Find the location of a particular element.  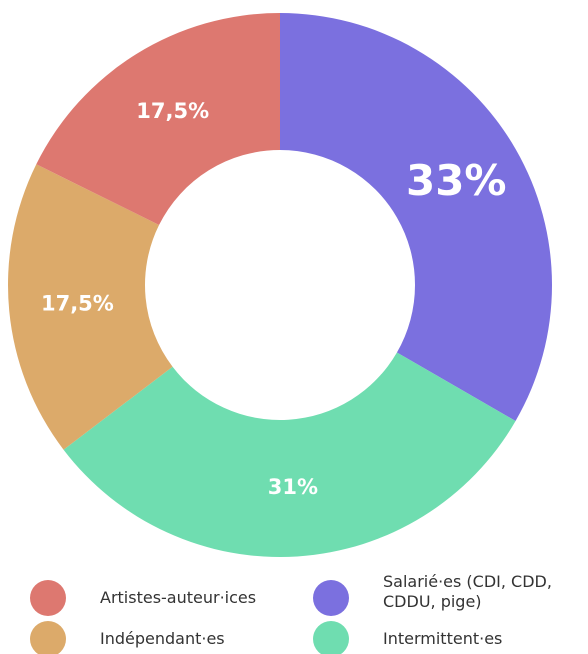

legend-label: Artistes-auteur·ices is located at coordinates (178, 597).